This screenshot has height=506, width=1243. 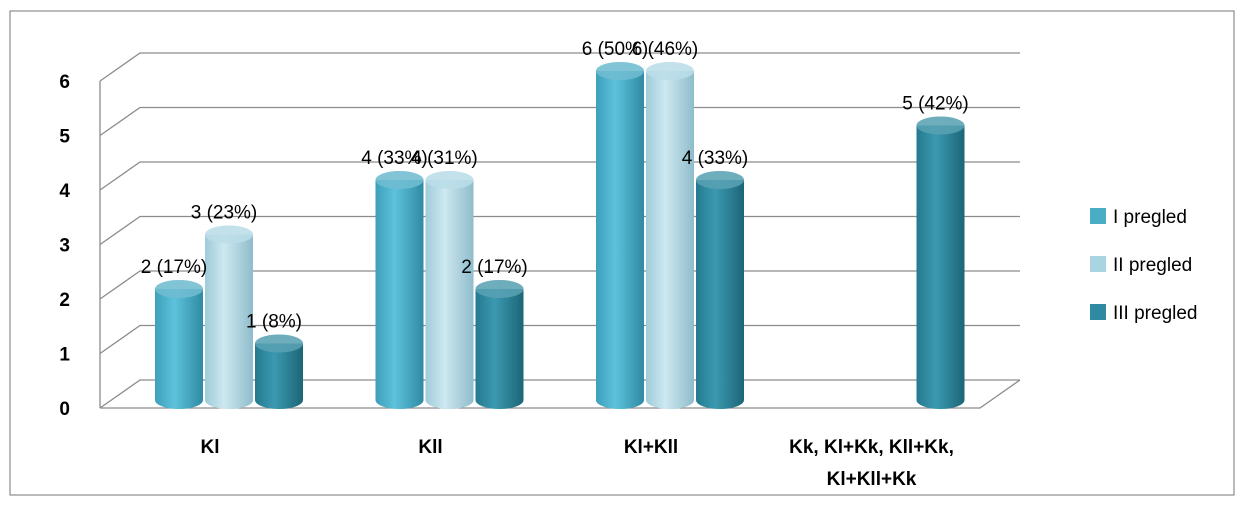 I want to click on y-tick-label: 0, so click(x=64, y=409).